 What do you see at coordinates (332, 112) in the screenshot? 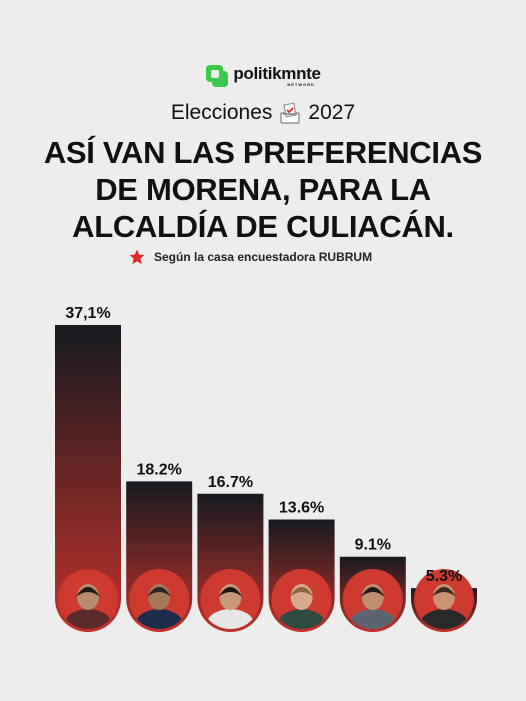
I see `event-year: 2027` at bounding box center [332, 112].